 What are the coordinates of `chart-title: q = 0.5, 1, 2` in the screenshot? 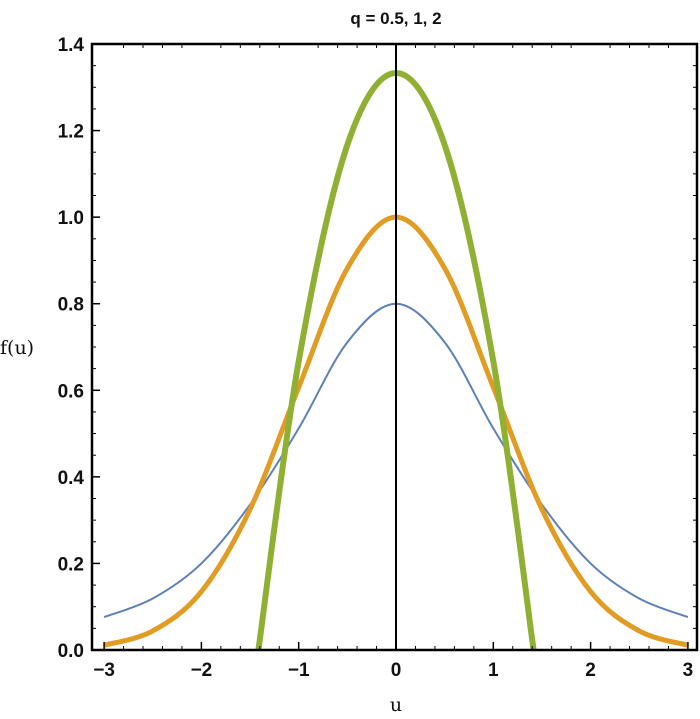 It's located at (395, 18).